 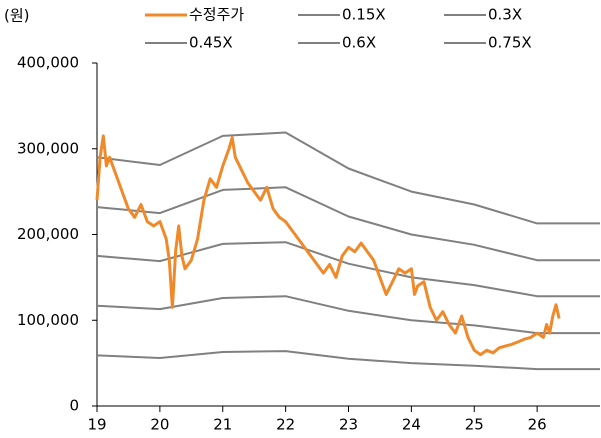 I want to click on legend-label: 0.3X, so click(x=505, y=15).